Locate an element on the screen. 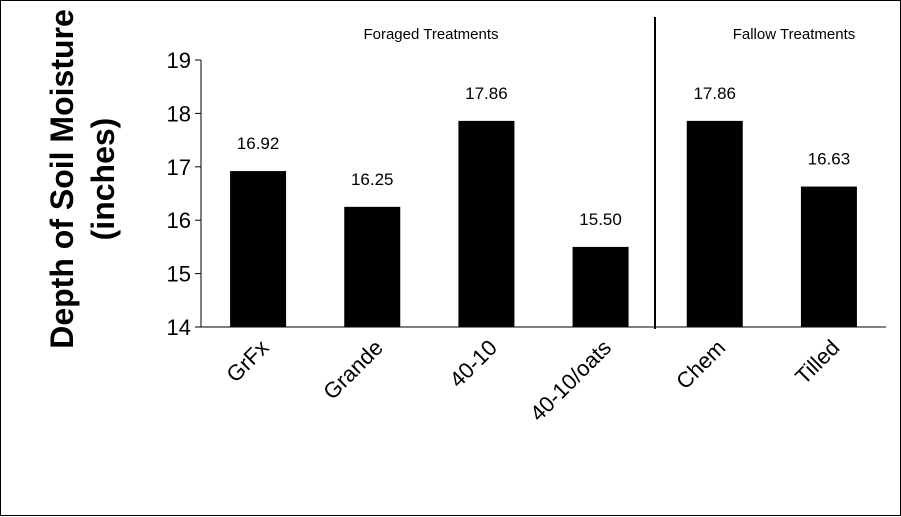 Image resolution: width=901 pixels, height=517 pixels. y-tick-label: 14 is located at coordinates (179, 327).